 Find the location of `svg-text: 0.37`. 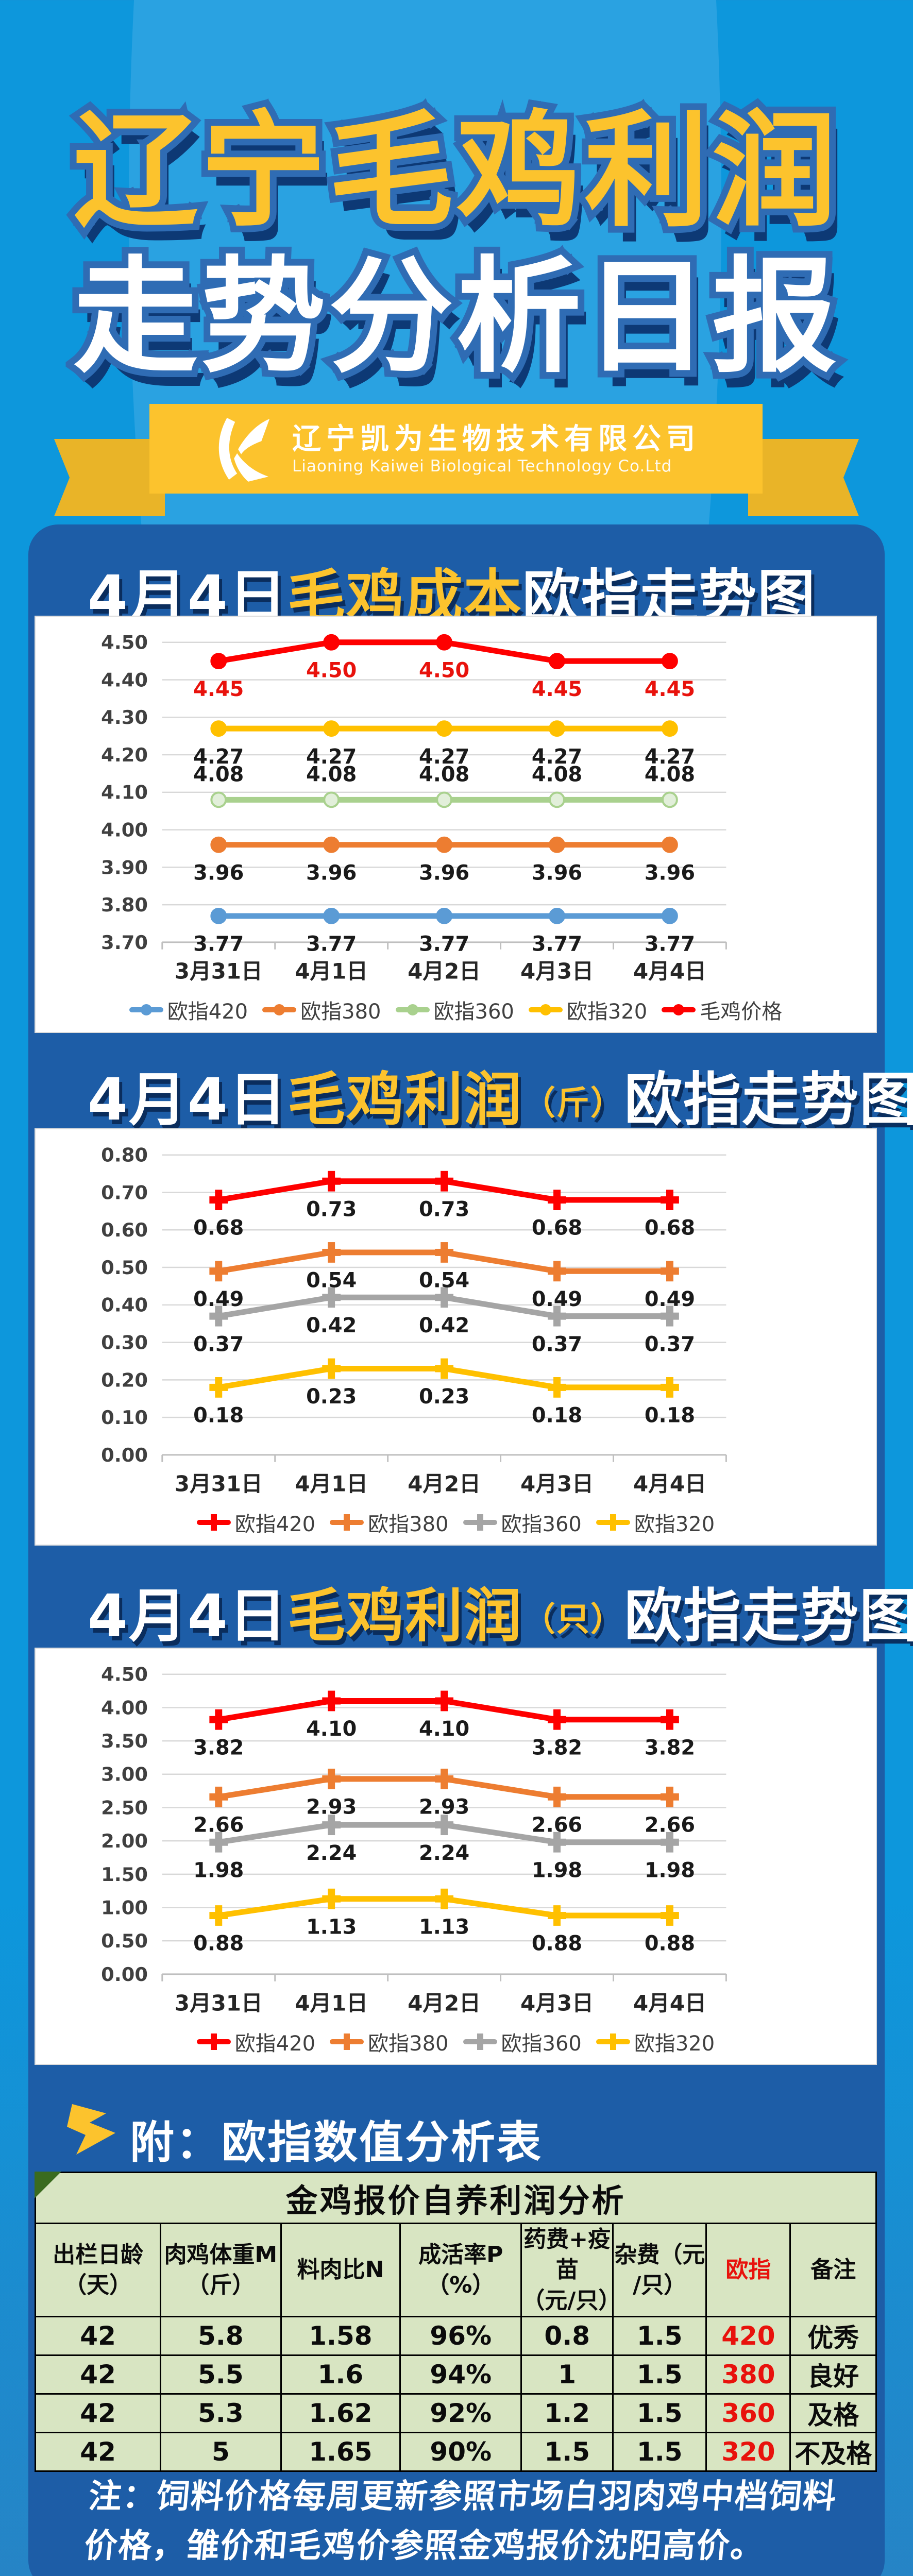

svg-text: 0.37 is located at coordinates (557, 1344).